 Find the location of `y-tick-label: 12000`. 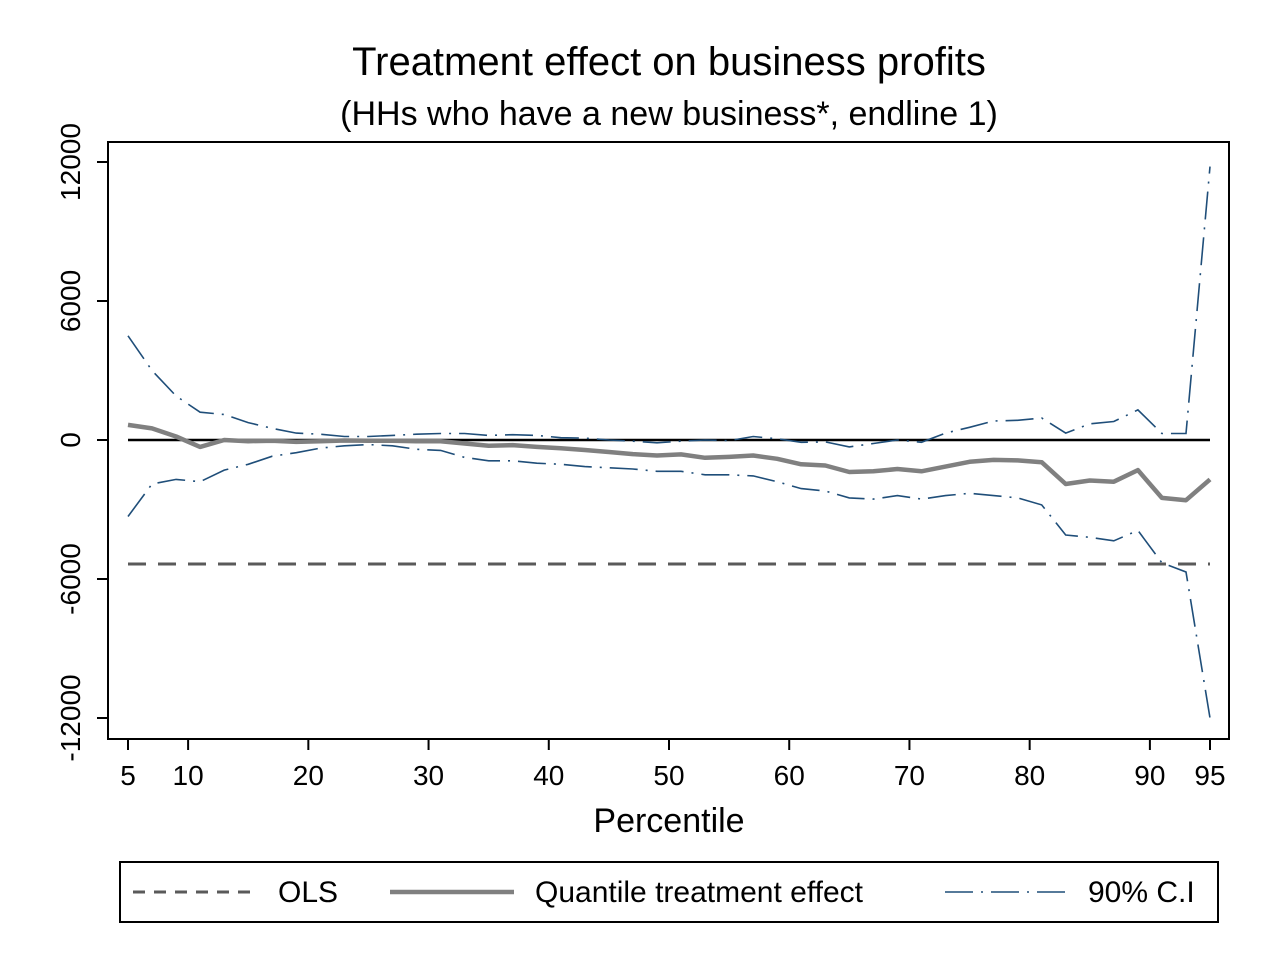

y-tick-label: 12000 is located at coordinates (70, 162).